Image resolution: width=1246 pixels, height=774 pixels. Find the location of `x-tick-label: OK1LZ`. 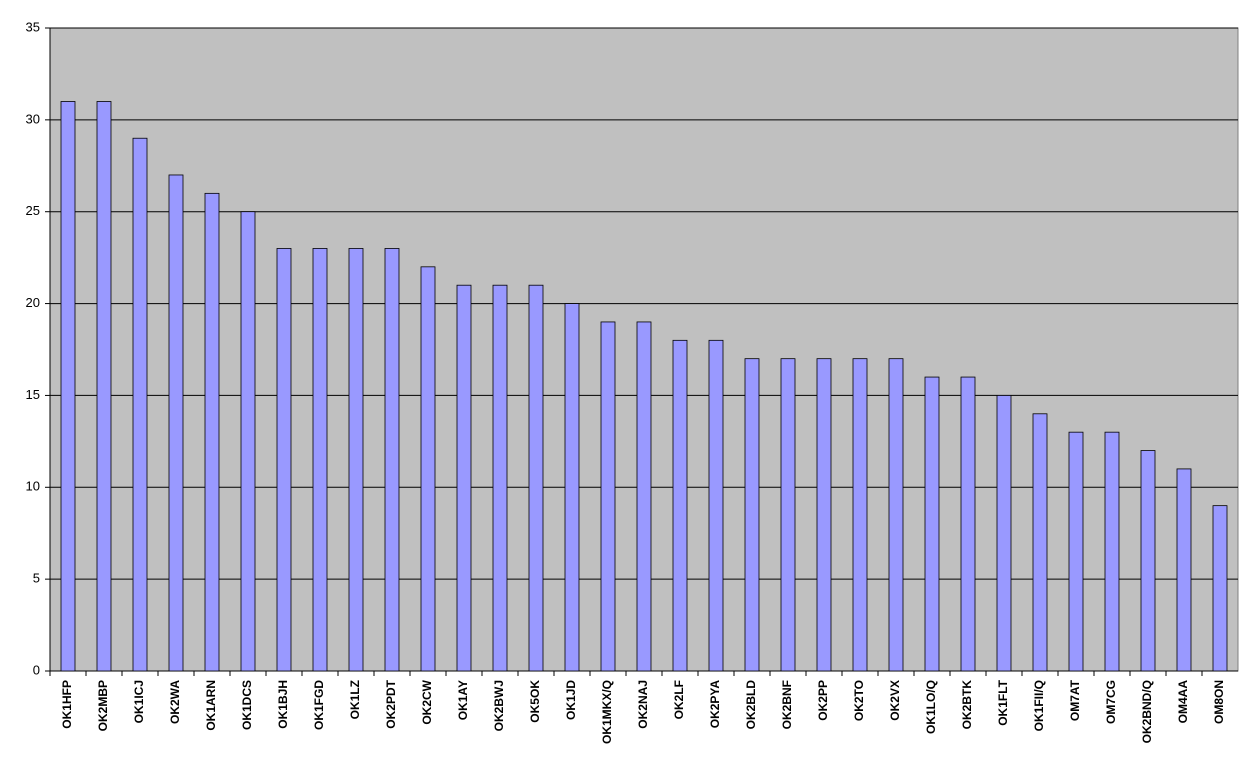

x-tick-label: OK1LZ is located at coordinates (355, 699).